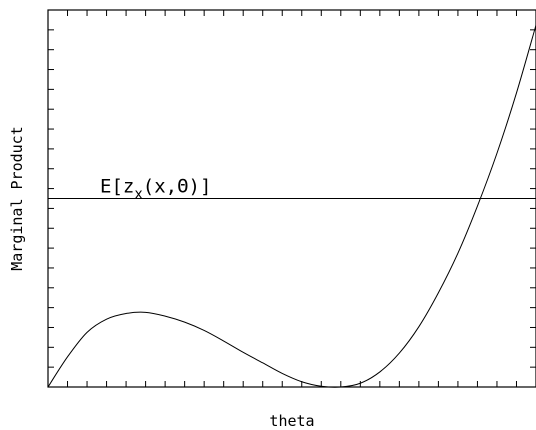 The image size is (536, 430). What do you see at coordinates (177, 187) in the screenshot?
I see `reference-label-tail: (x,Θ)]` at bounding box center [177, 187].